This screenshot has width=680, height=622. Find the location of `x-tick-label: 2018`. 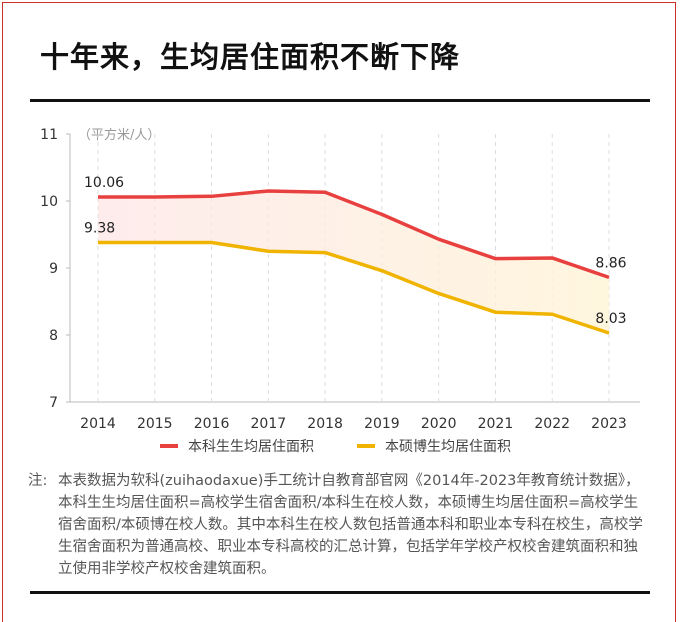

x-tick-label: 2018 is located at coordinates (325, 424).